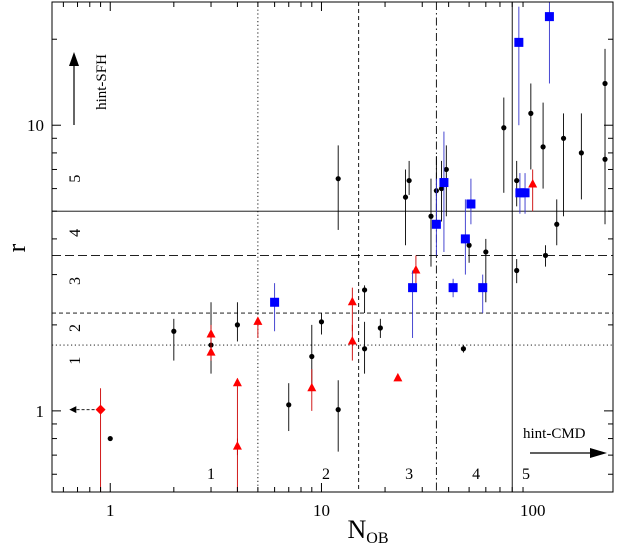  Describe the element at coordinates (321, 510) in the screenshot. I see `x-tick-label: 10` at that location.